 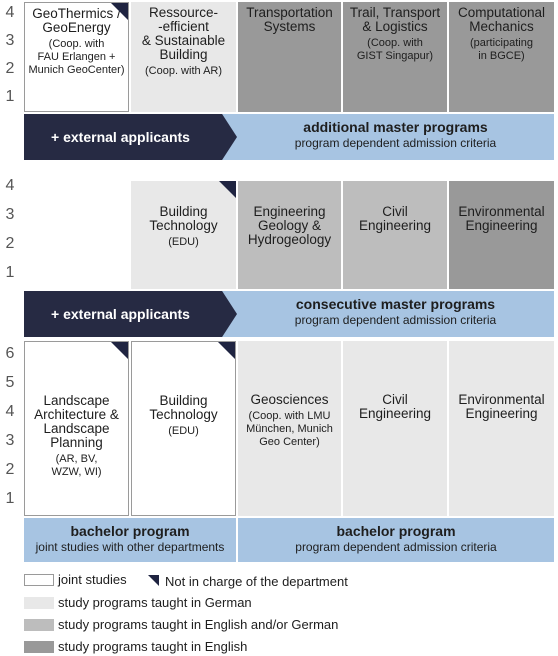 I want to click on program-title: Computational Mechanics, so click(x=501, y=19).